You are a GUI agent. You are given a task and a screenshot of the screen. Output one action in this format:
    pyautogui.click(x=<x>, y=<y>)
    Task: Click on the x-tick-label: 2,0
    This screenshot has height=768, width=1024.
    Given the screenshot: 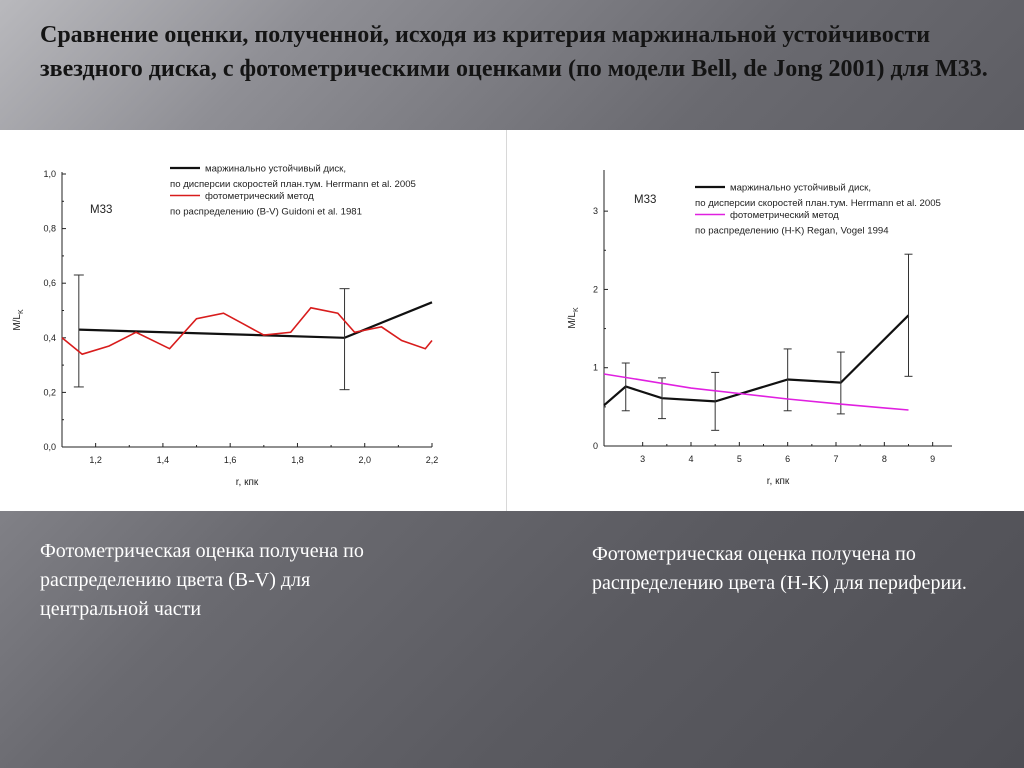 What is the action you would take?
    pyautogui.click(x=364, y=460)
    